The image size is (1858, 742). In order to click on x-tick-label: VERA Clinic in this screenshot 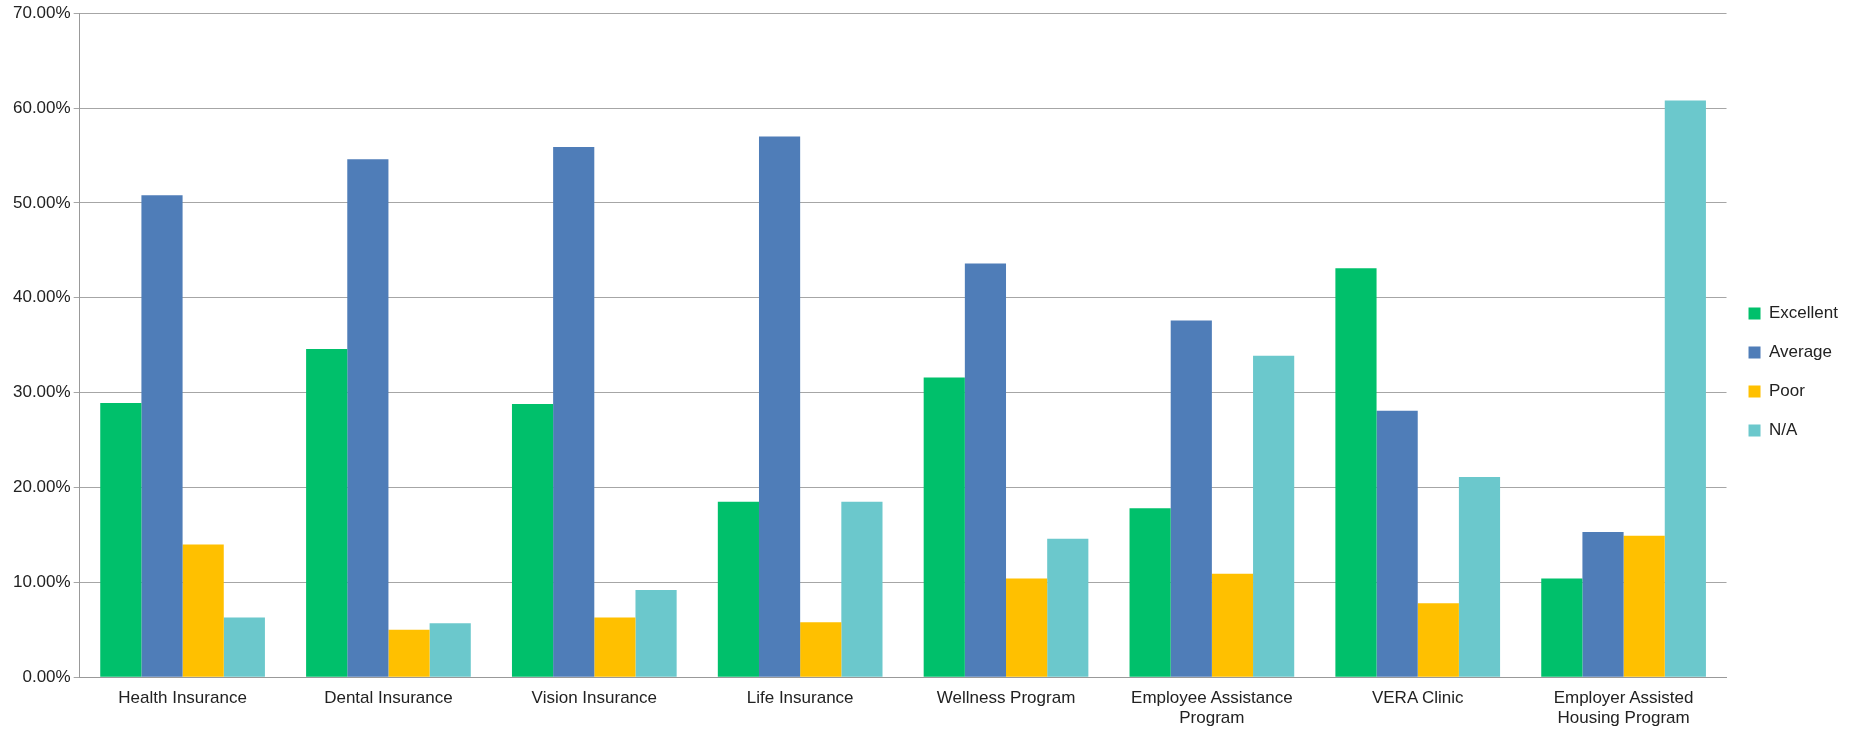, I will do `click(1418, 698)`.